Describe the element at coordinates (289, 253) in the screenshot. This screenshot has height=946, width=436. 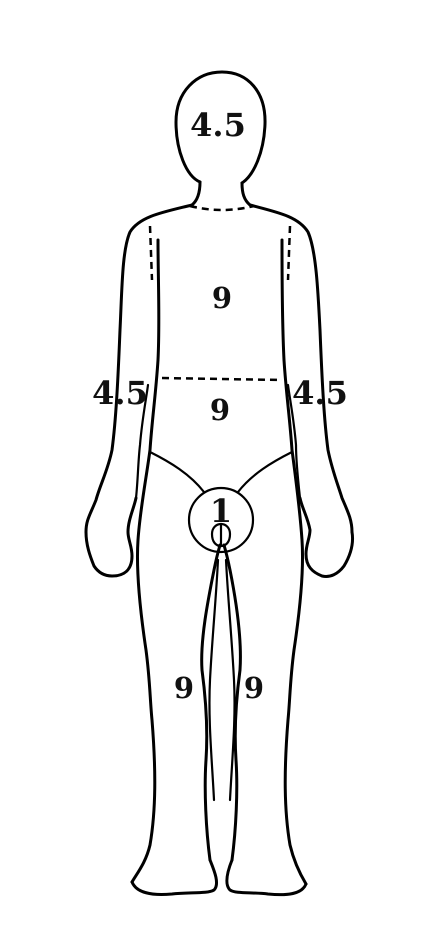
I see `right-shoulder-divider` at that location.